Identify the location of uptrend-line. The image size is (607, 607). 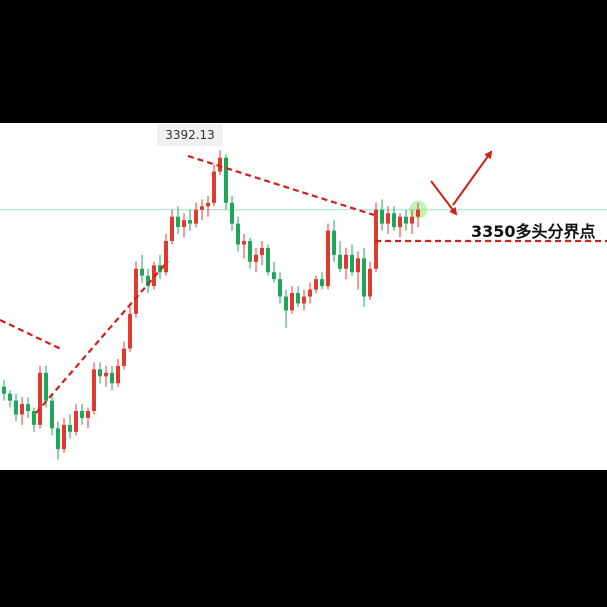
(102, 337).